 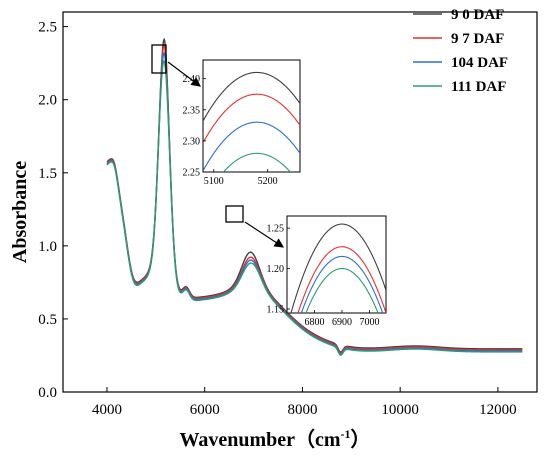 What do you see at coordinates (234, 214) in the screenshot?
I see `peak2-highlight-box` at bounding box center [234, 214].